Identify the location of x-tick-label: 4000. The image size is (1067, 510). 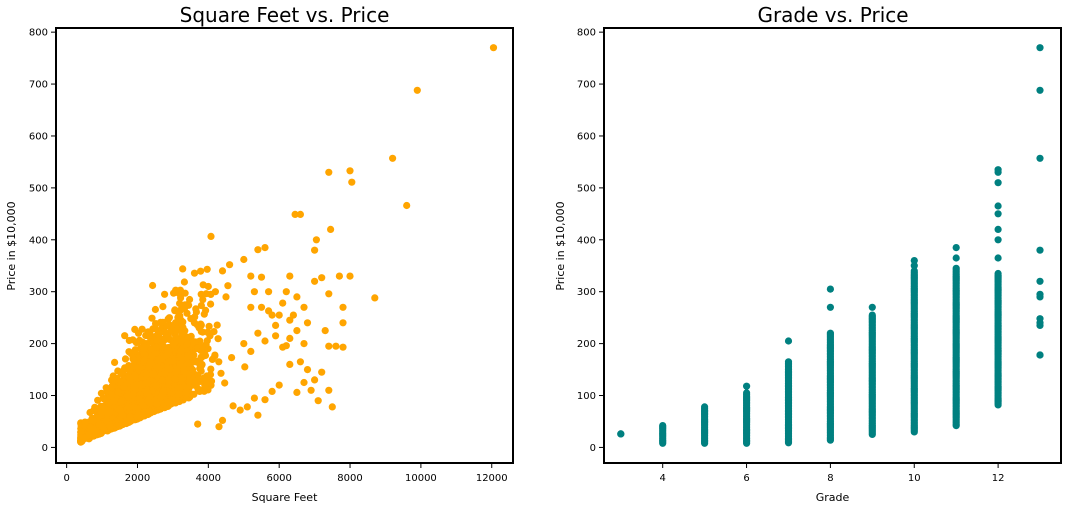
(208, 478).